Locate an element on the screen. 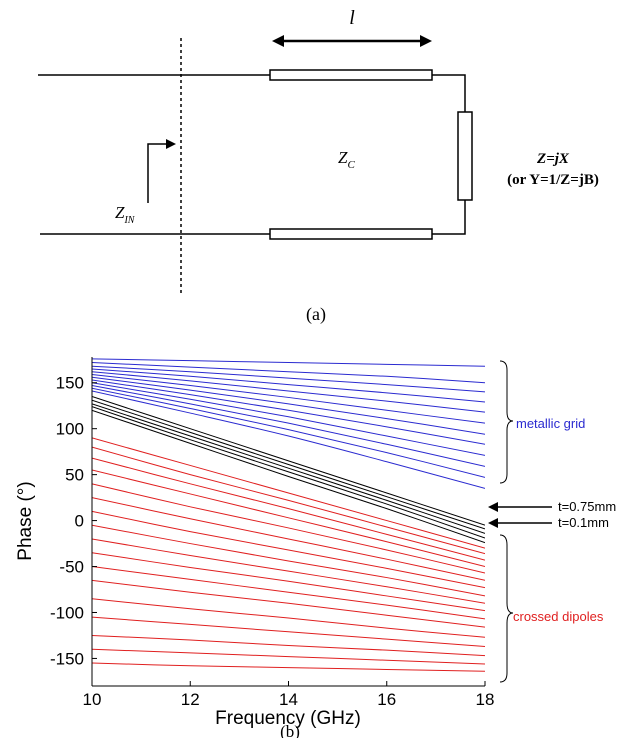 The image size is (631, 738). y-tick-label: 100 is located at coordinates (70, 429).